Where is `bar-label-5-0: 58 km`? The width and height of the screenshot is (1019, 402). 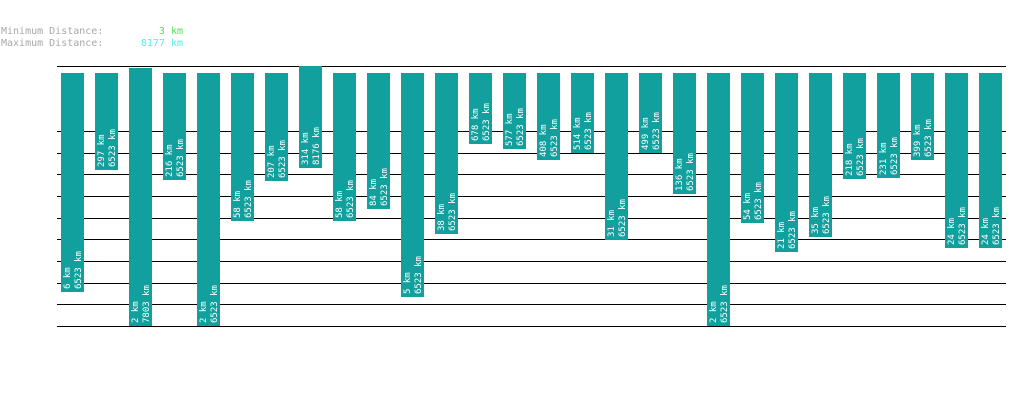 bar-label-5-0: 58 km is located at coordinates (238, 204).